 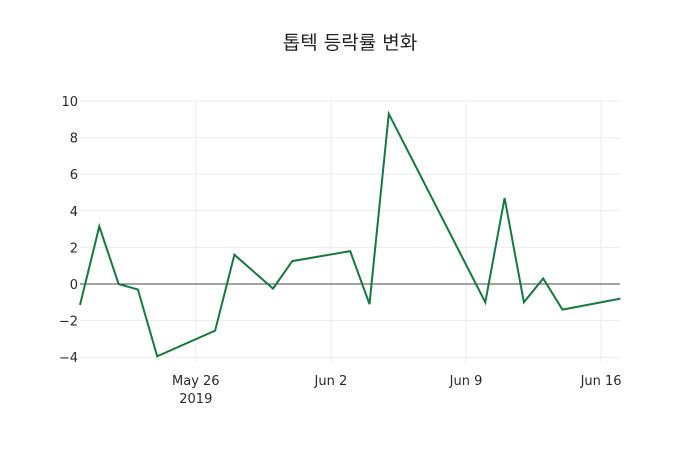 What do you see at coordinates (68, 322) in the screenshot?
I see `y-tick-label: −2` at bounding box center [68, 322].